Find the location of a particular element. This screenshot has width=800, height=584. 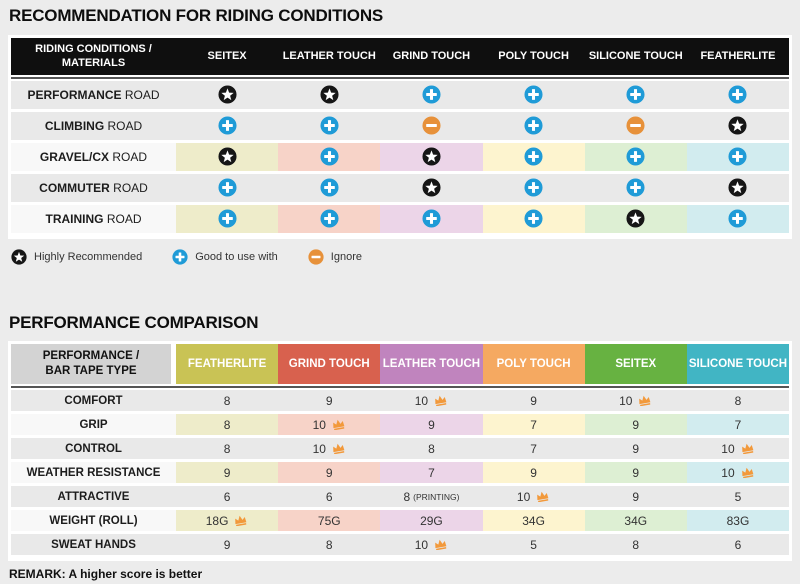

performance-cell: 75G is located at coordinates (329, 521).